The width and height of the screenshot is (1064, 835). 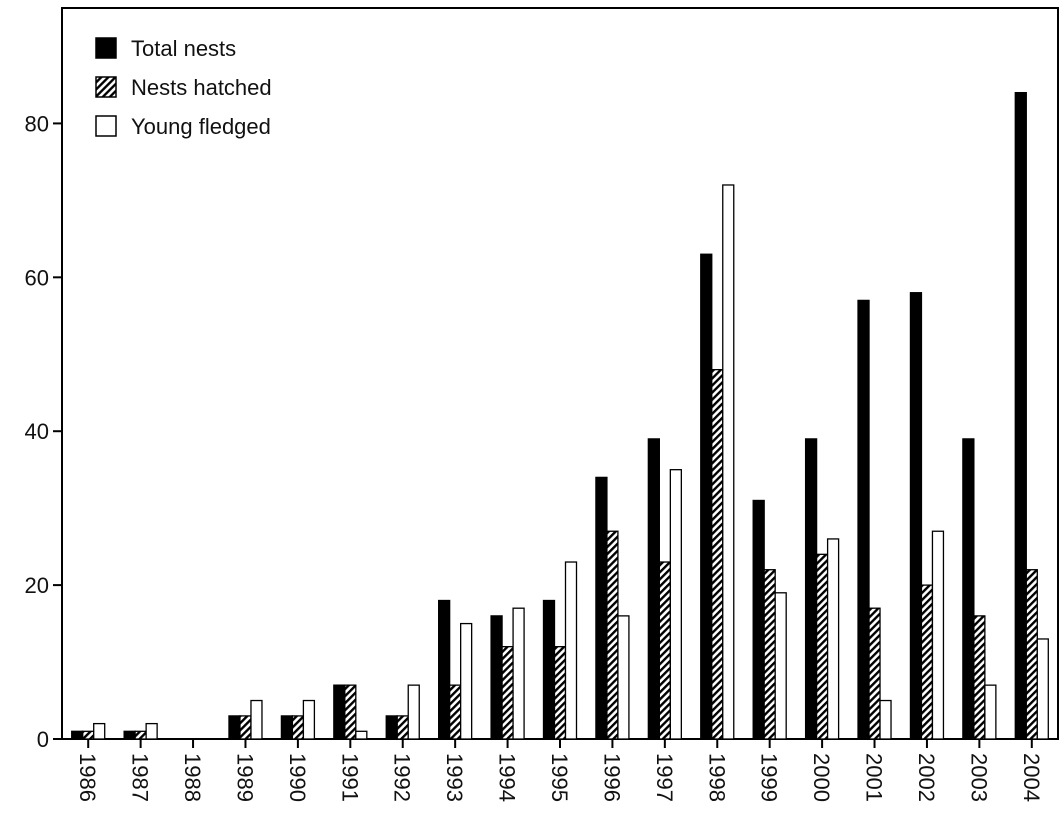 I want to click on x-tick-label: 1987, so click(x=140, y=777).